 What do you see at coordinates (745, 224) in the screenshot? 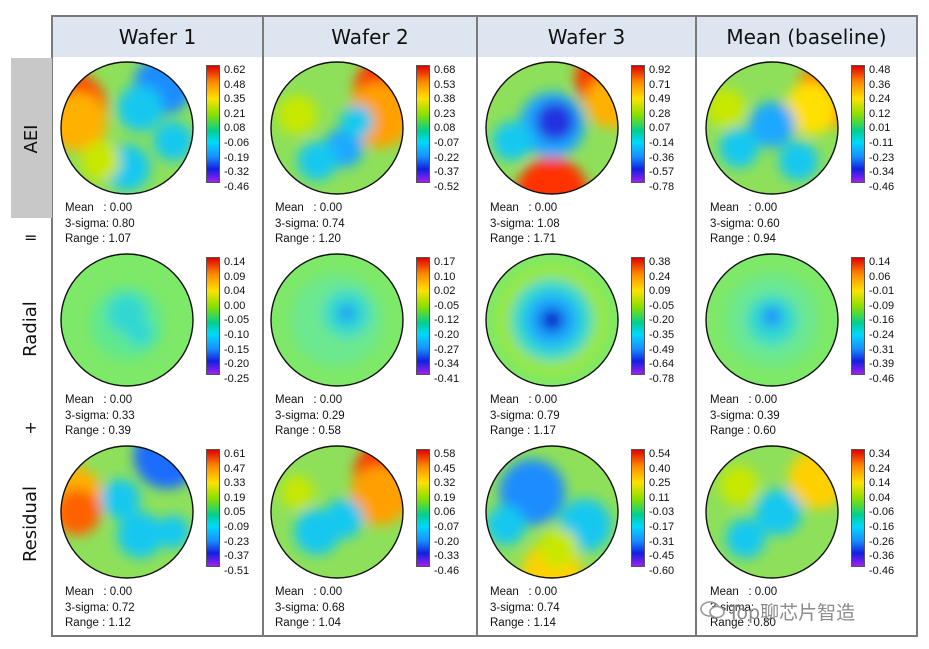
I see `stats-block: Mean : 0.00 3-sigma: 0.60 Range : 0.94` at bounding box center [745, 224].